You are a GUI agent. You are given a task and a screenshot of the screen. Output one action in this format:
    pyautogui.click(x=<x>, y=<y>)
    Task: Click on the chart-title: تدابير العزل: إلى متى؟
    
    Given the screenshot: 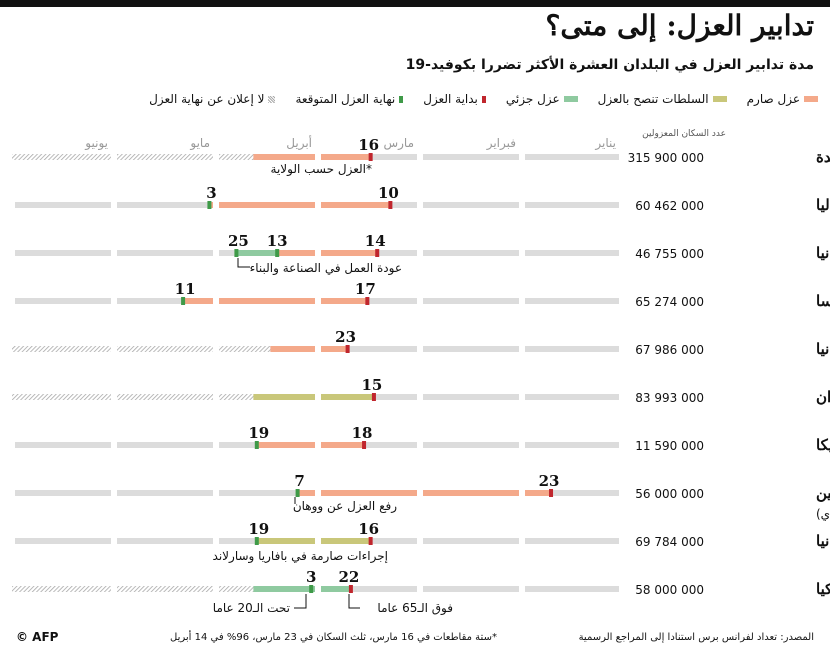 What is the action you would take?
    pyautogui.click(x=679, y=25)
    